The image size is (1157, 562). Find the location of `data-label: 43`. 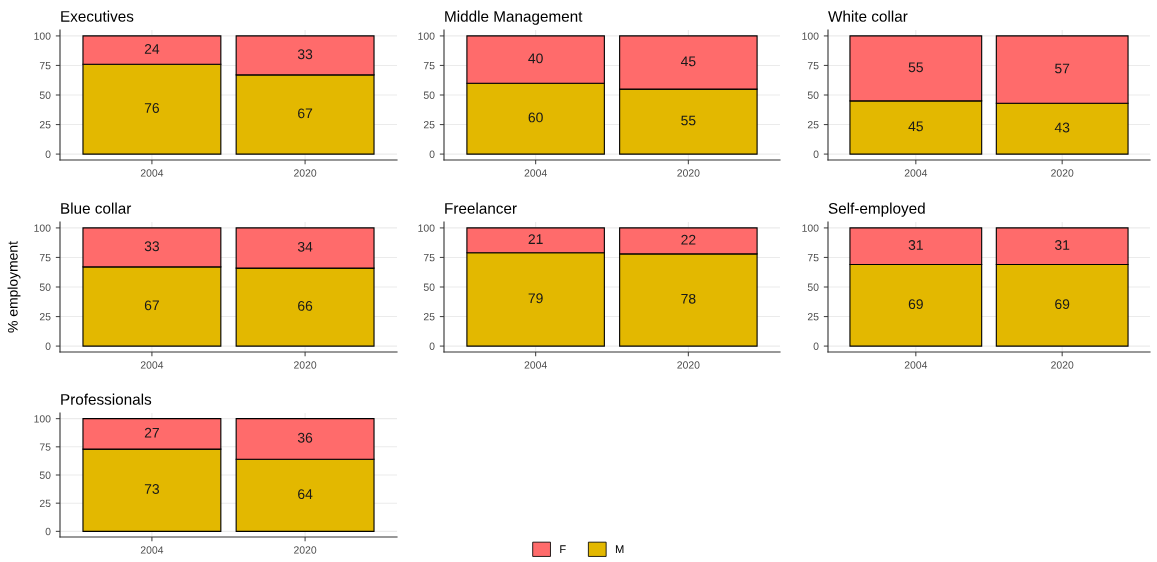

data-label: 43 is located at coordinates (1062, 127).